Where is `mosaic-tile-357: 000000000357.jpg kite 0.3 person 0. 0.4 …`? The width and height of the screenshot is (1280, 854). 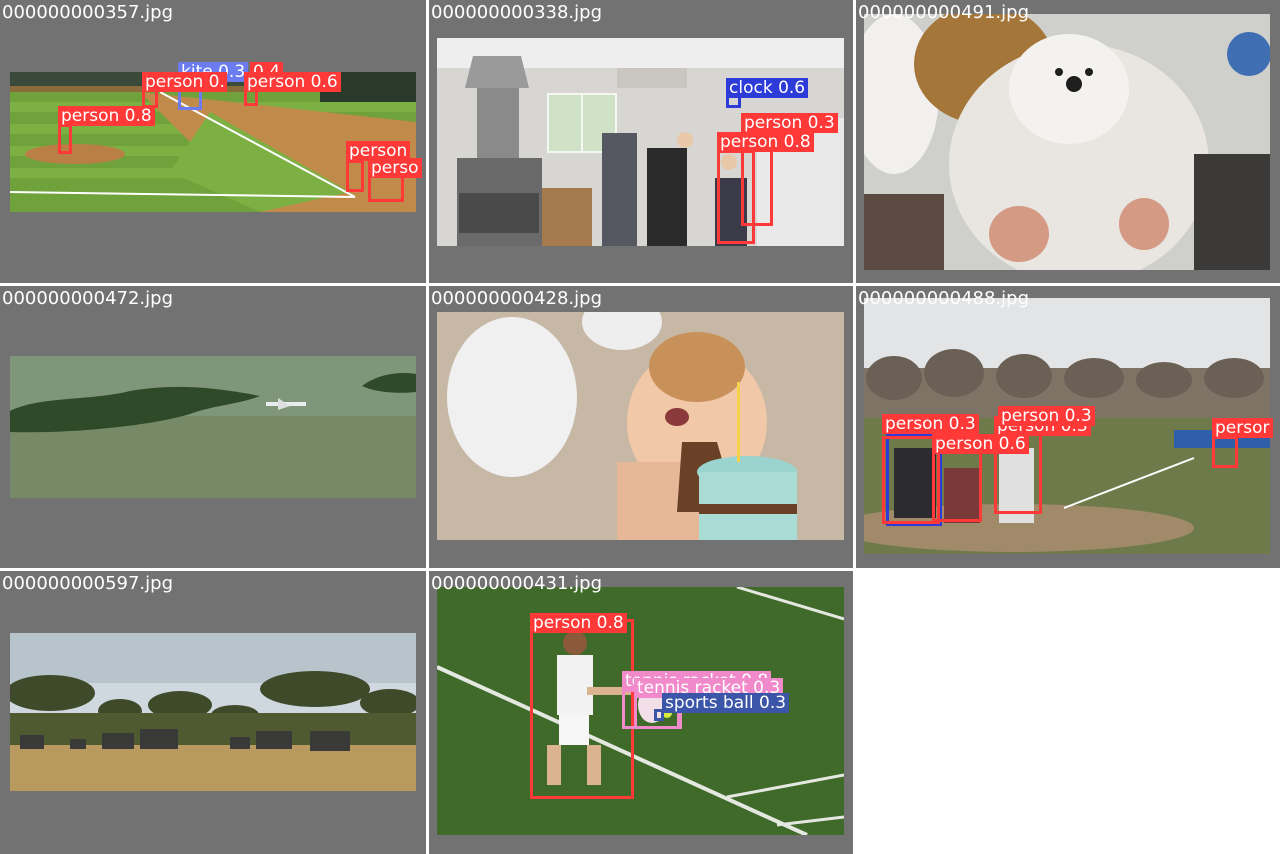 mosaic-tile-357: 000000000357.jpg kite 0.3 person 0. 0.4 … is located at coordinates (213, 141).